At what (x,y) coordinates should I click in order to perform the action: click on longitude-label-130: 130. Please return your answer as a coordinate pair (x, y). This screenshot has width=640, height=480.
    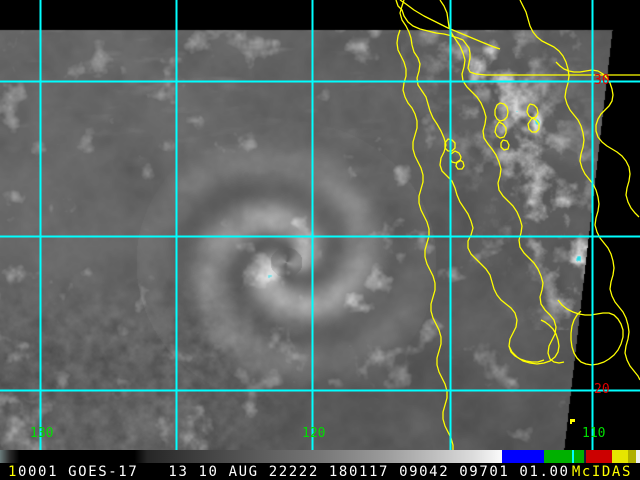
    Looking at the image, I should click on (42, 433).